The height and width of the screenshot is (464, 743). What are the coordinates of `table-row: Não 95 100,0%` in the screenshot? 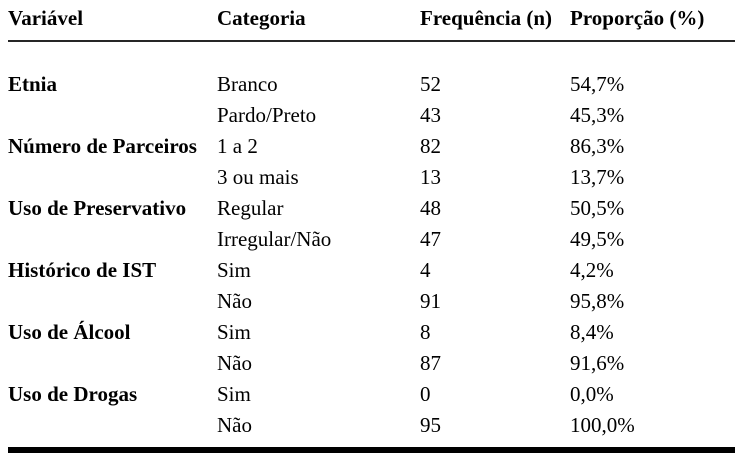 It's located at (371, 424).